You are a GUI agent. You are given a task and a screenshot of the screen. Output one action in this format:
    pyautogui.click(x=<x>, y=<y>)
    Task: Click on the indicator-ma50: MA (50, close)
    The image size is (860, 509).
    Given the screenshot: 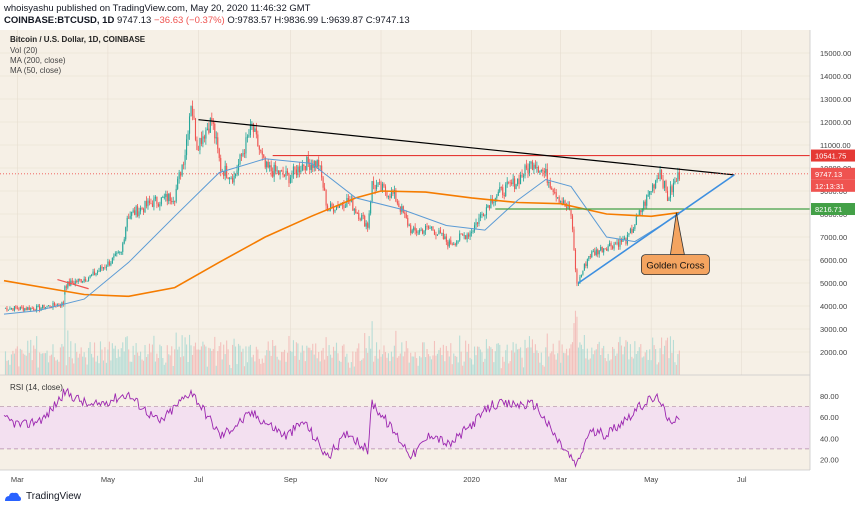 What is the action you would take?
    pyautogui.click(x=36, y=70)
    